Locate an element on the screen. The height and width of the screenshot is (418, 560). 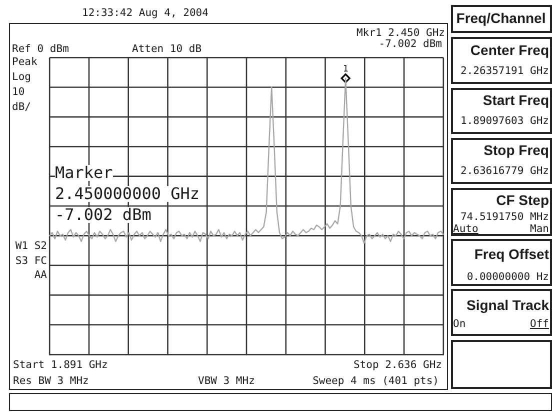
text: 74.5191750 MHz is located at coordinates (504, 217).